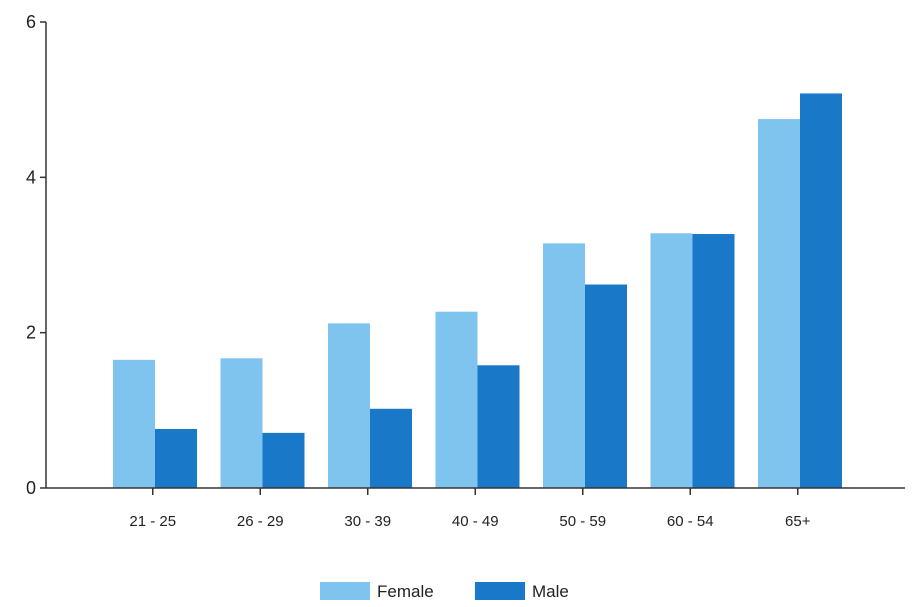 This screenshot has width=915, height=607. I want to click on x-tick-label: 26 - 29, so click(260, 521).